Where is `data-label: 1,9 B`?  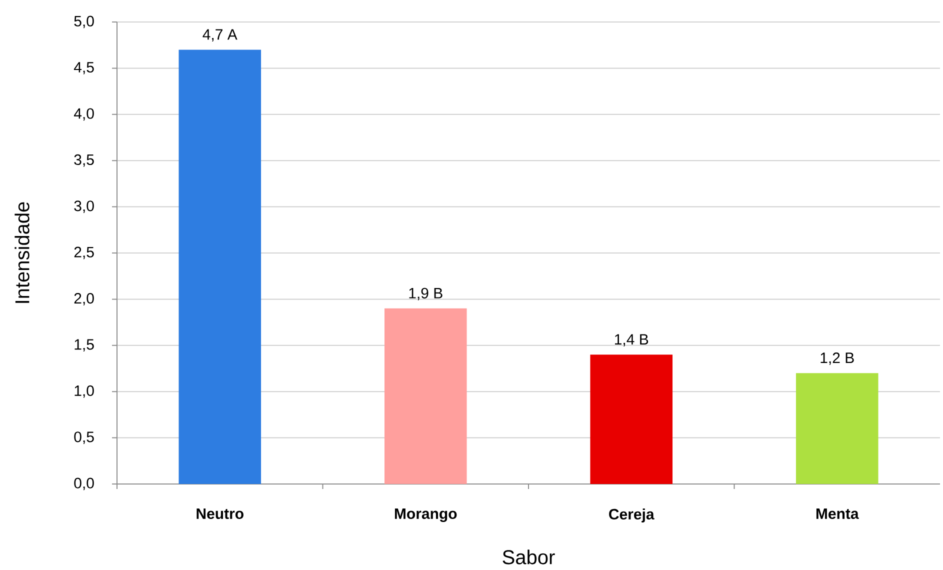 data-label: 1,9 B is located at coordinates (425, 294).